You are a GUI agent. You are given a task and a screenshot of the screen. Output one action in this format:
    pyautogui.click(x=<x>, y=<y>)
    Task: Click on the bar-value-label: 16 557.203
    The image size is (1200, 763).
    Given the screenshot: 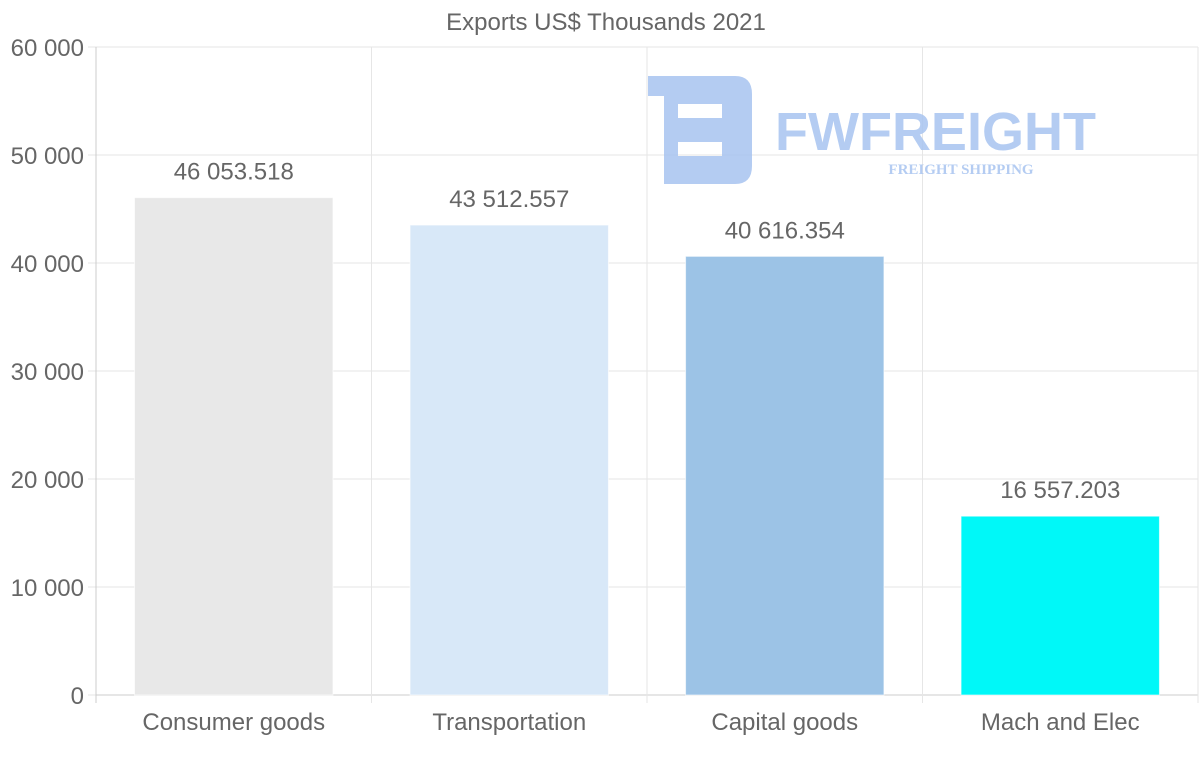 What is the action you would take?
    pyautogui.click(x=1060, y=490)
    